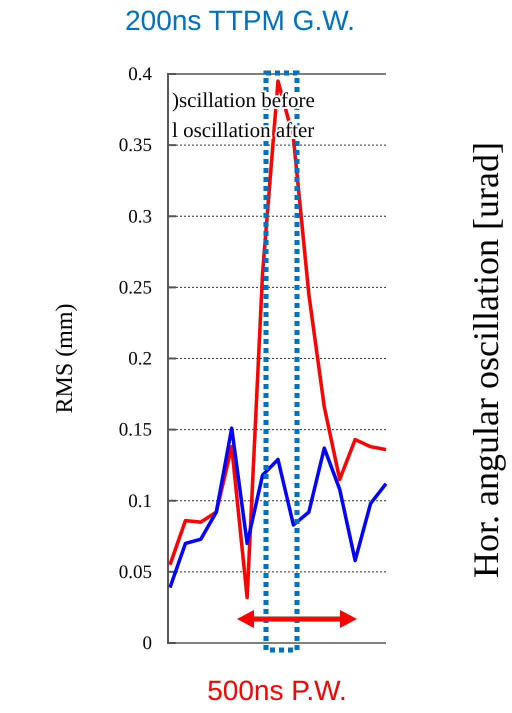 The height and width of the screenshot is (713, 512). I want to click on y-axis-title: RMS (mm), so click(65, 358).